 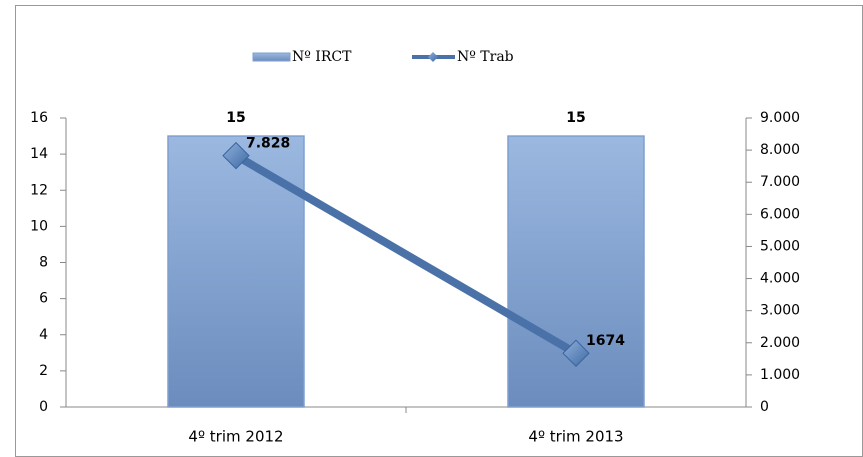 What do you see at coordinates (780, 214) in the screenshot?
I see `y2-tick-label: 6.000` at bounding box center [780, 214].